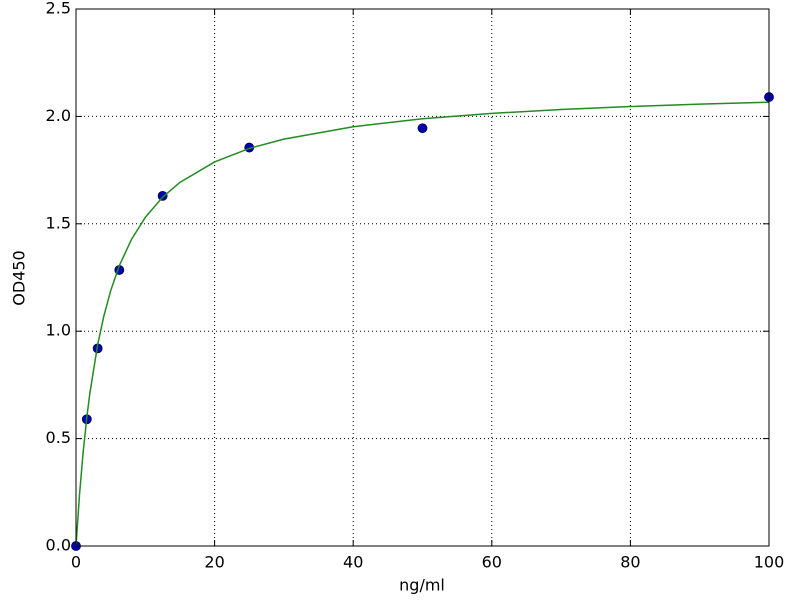  What do you see at coordinates (769, 562) in the screenshot?
I see `x-tick-label: 100` at bounding box center [769, 562].